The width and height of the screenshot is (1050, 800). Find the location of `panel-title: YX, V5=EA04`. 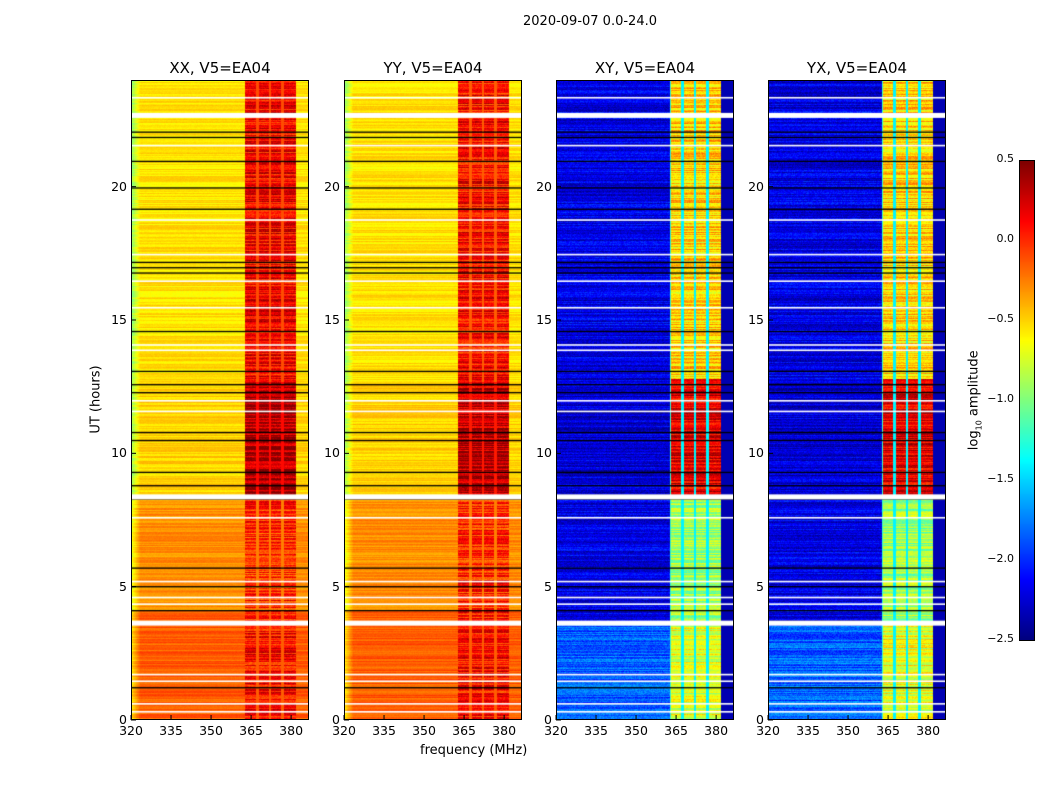

panel-title: YX, V5=EA04 is located at coordinates (857, 68).